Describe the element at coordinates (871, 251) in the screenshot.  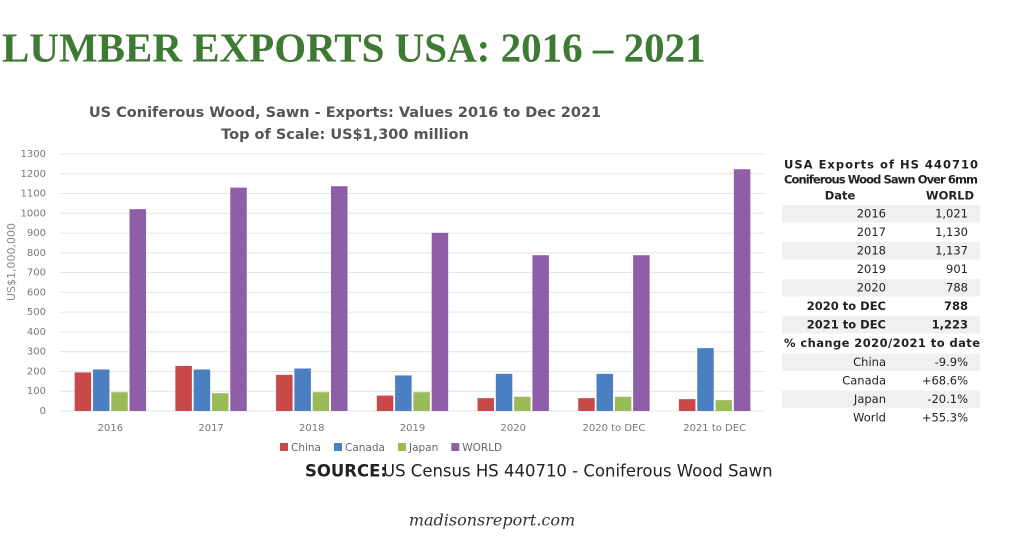
I see `table-cell: 2018` at that location.